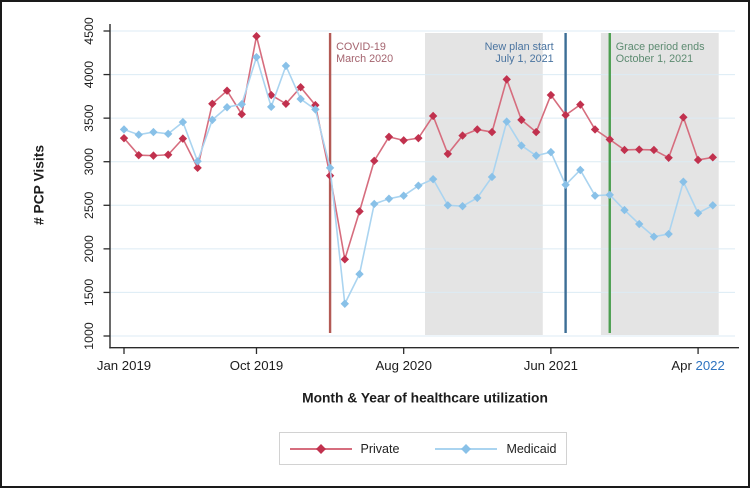 This screenshot has height=488, width=750. What do you see at coordinates (39, 185) in the screenshot?
I see `y-axis-title: # PCP Visits` at bounding box center [39, 185].